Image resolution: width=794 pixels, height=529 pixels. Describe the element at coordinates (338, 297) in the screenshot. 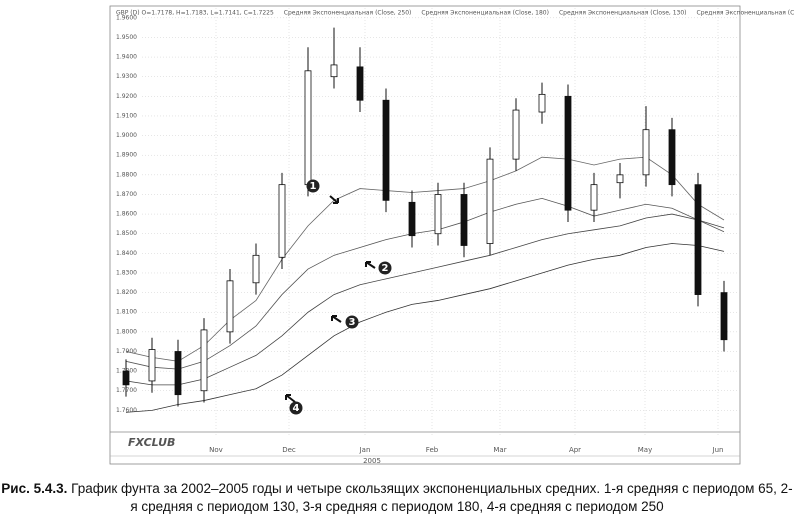

I see `annotations: 1 2 3 4` at that location.